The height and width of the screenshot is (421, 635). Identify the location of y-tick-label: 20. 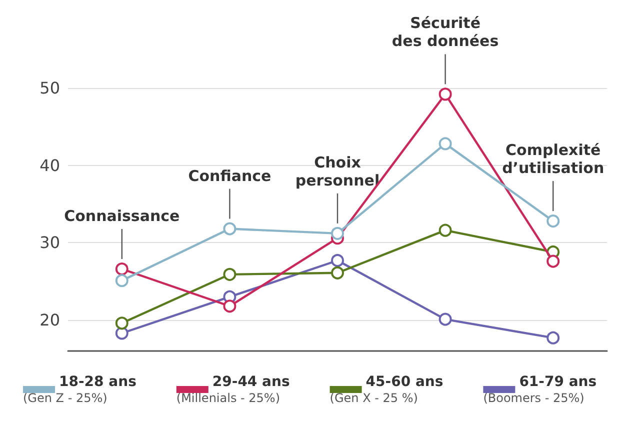
(50, 320).